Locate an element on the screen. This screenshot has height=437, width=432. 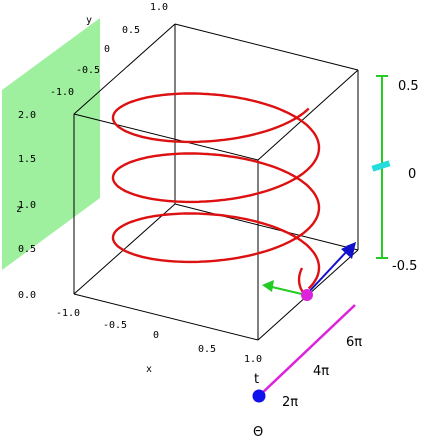
scale-tick: 0.5 is located at coordinates (408, 86).